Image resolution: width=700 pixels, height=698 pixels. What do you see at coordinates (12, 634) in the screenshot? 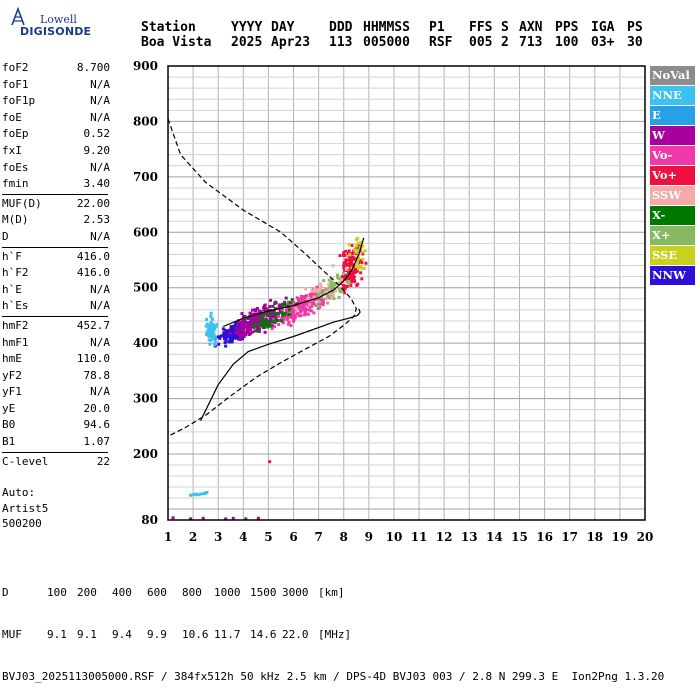
I see `footer-label: MUF` at bounding box center [12, 634].